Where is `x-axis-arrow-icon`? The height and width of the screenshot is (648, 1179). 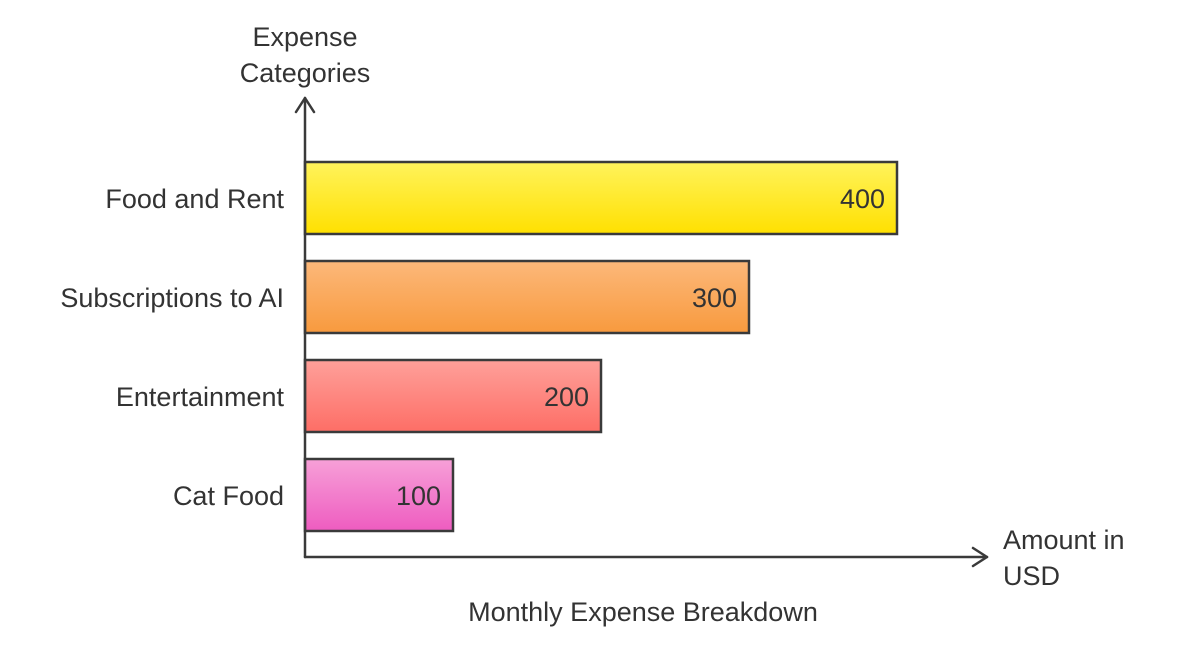 x-axis-arrow-icon is located at coordinates (980, 557).